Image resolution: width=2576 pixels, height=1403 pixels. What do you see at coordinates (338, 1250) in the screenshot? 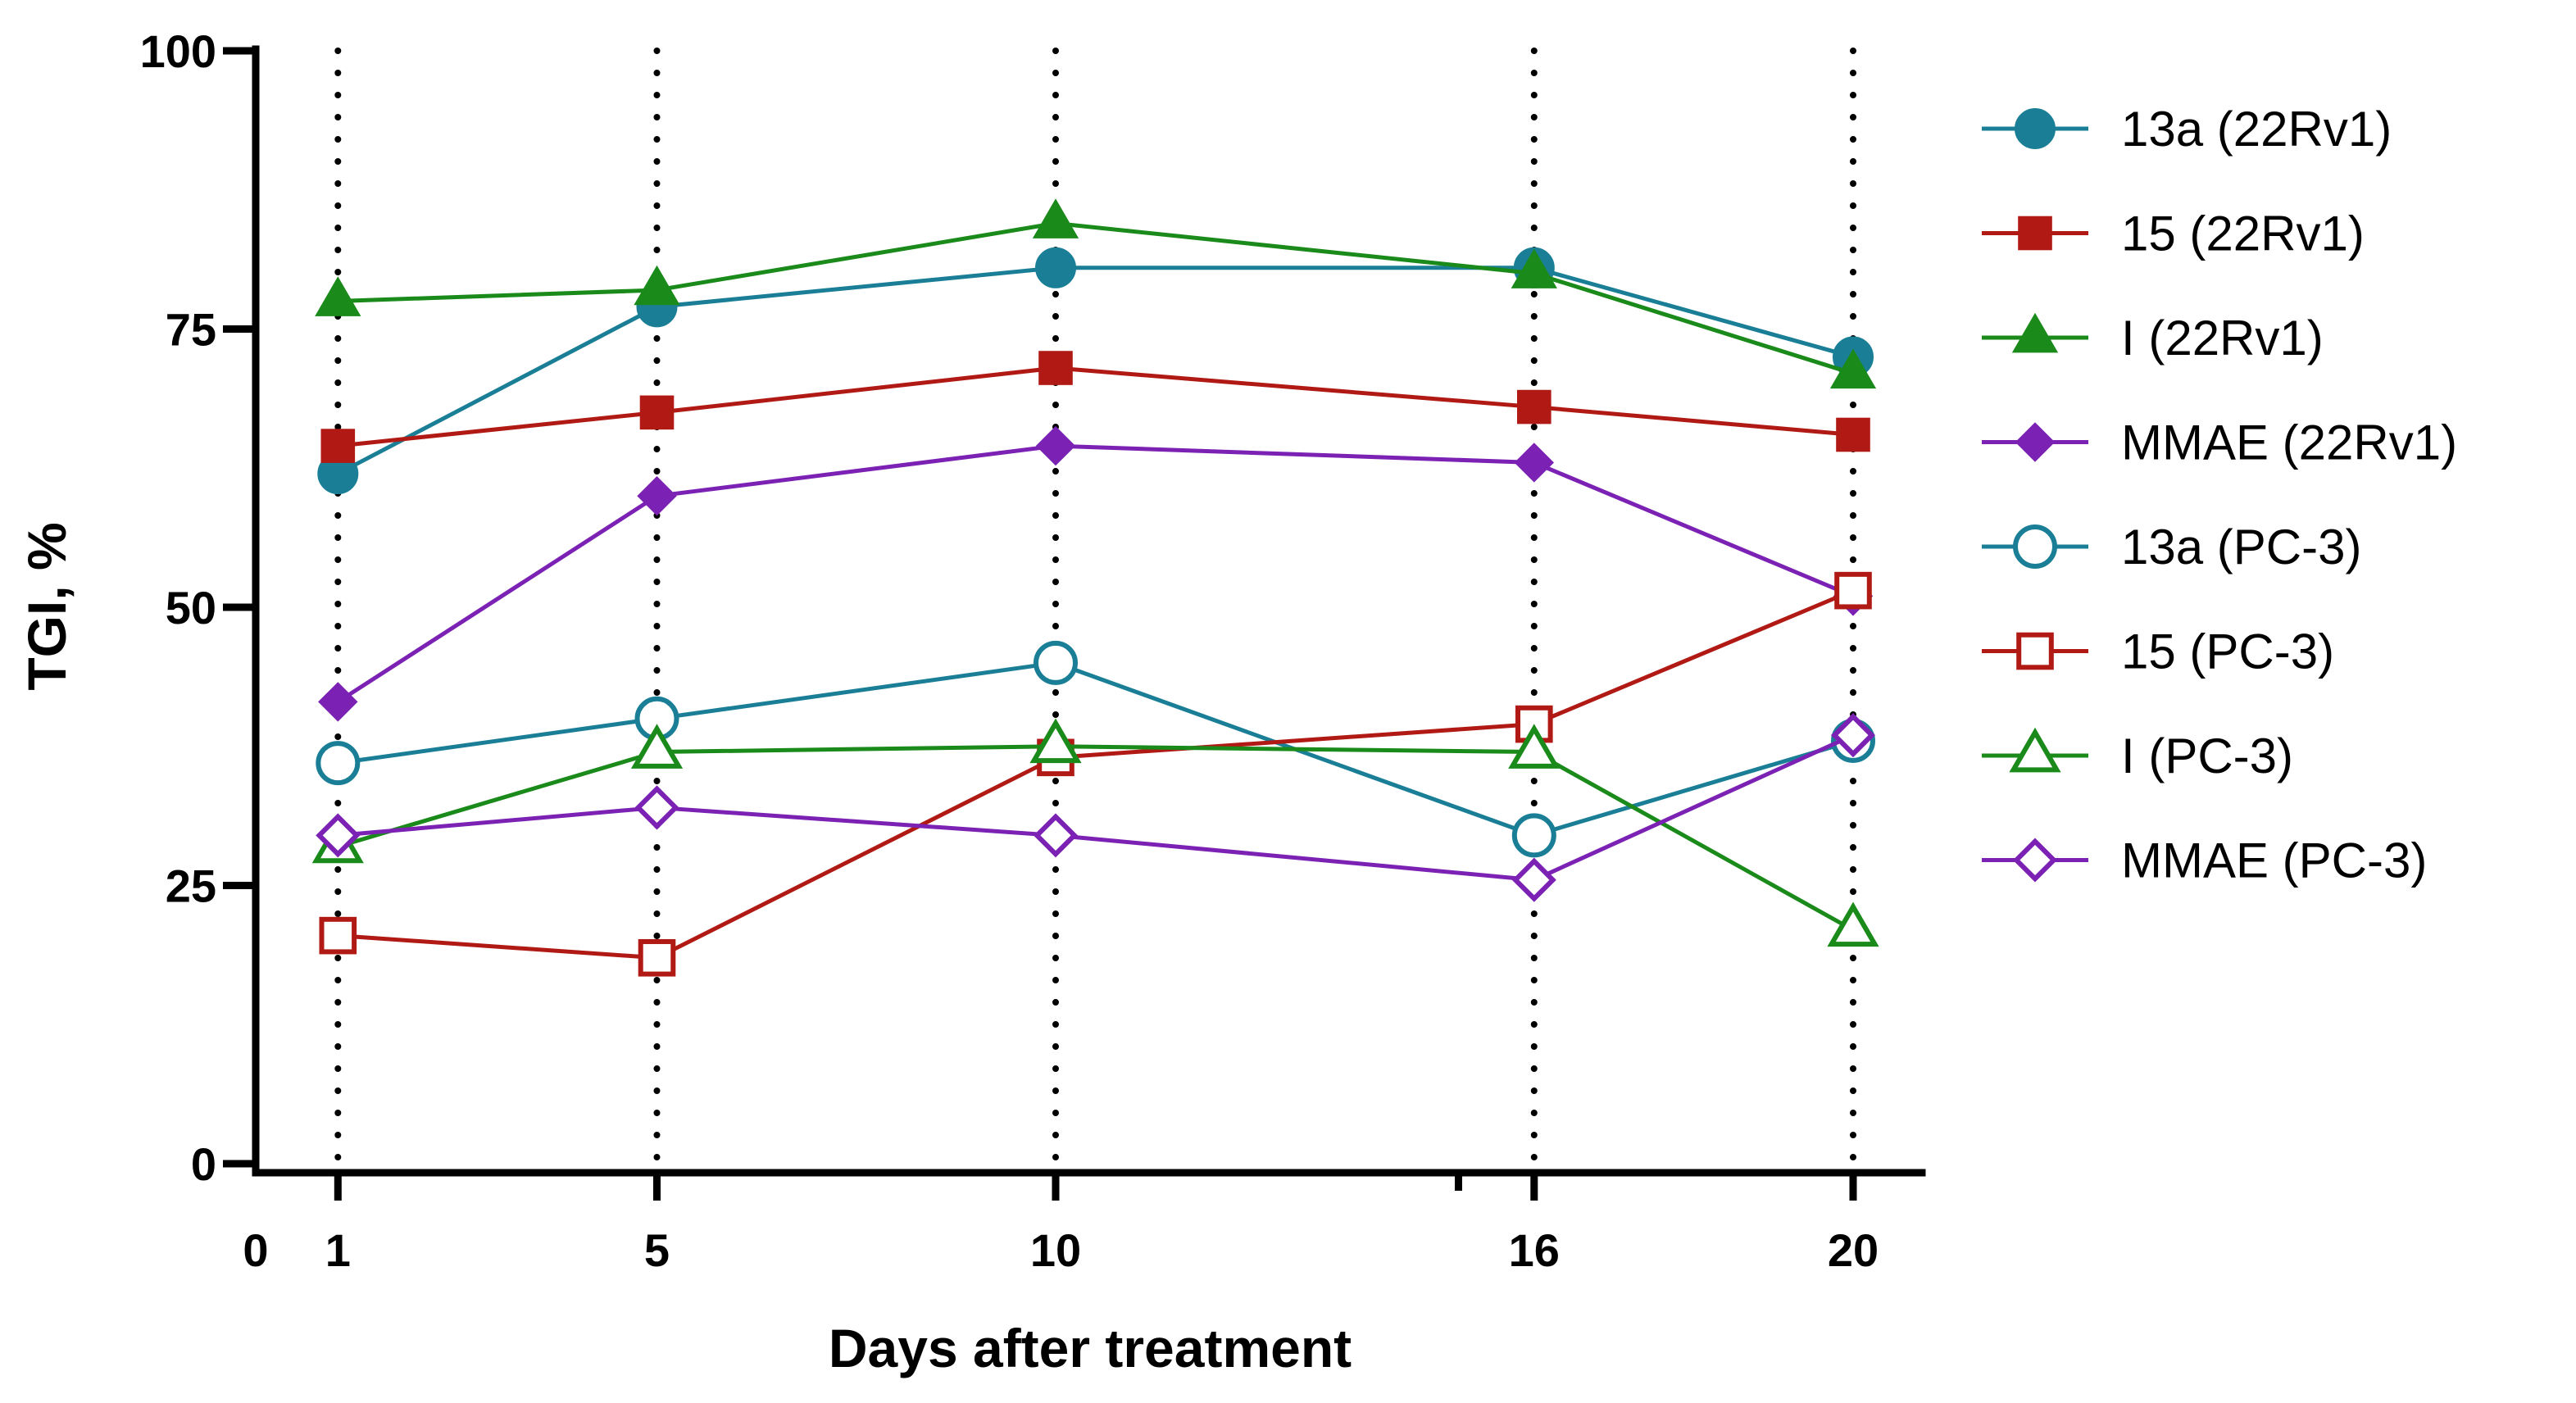
I see `x-tick-label: 1` at bounding box center [338, 1250].